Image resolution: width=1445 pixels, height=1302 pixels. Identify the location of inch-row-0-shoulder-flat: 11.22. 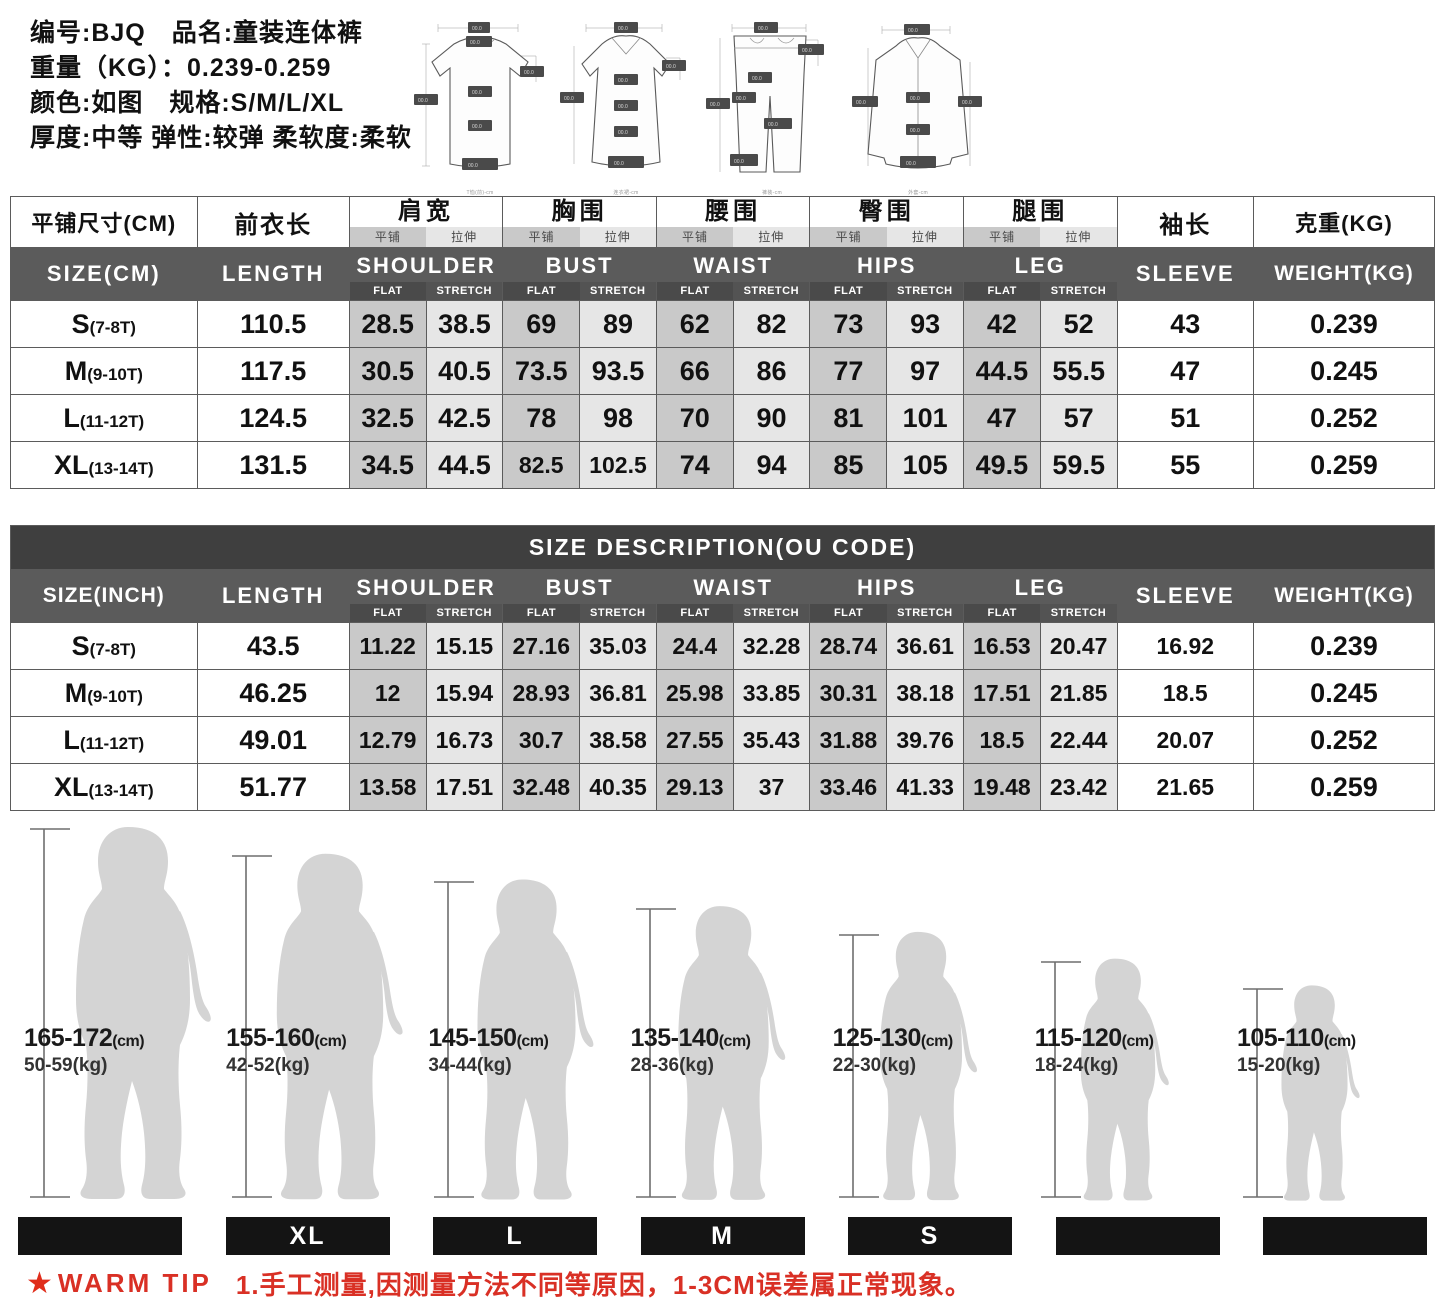
(387, 646).